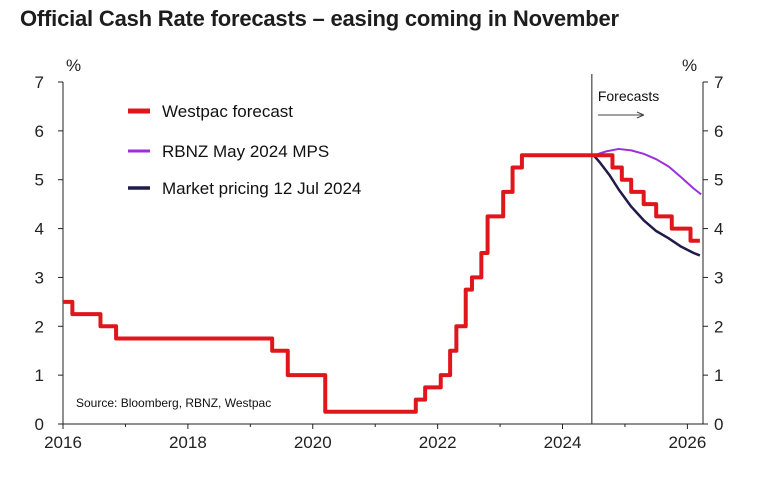  What do you see at coordinates (647, 171) in the screenshot?
I see `rbnz-mps-line` at bounding box center [647, 171].